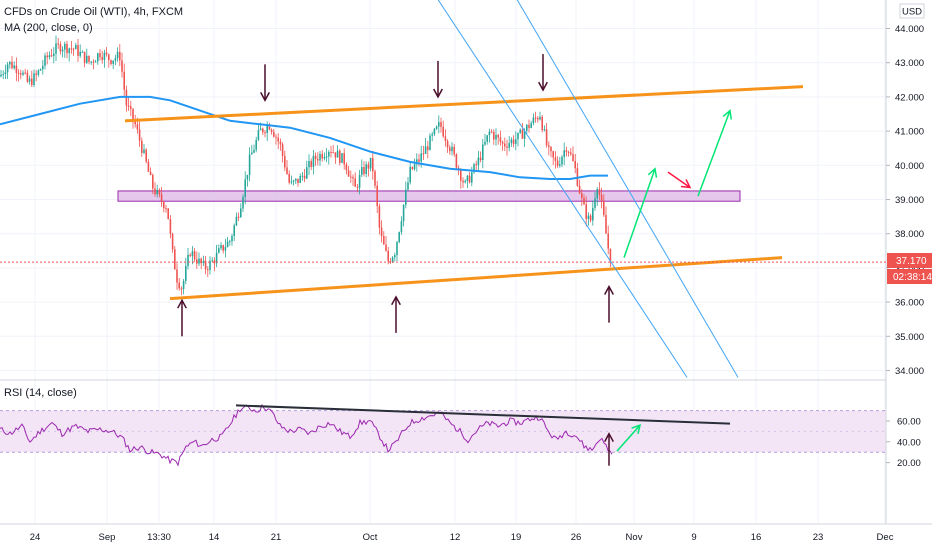  Describe the element at coordinates (903, 443) in the screenshot. I see `rsi-axis: 60.00 40.00 20.00` at that location.